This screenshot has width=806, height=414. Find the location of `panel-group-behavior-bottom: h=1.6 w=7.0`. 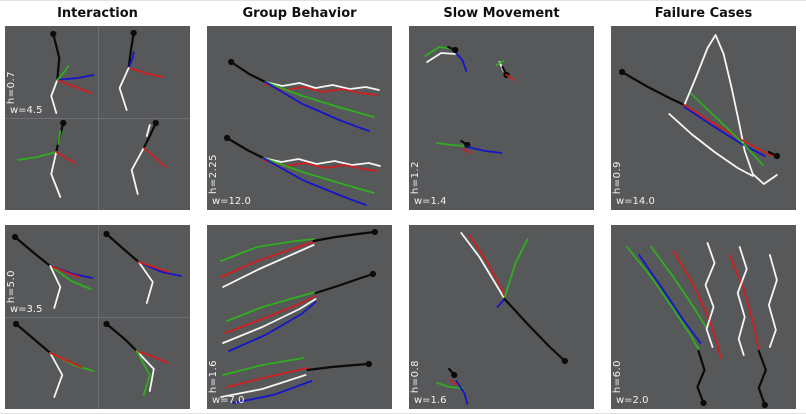

panel-group-behavior-bottom: h=1.6 w=7.0 is located at coordinates (299, 317).